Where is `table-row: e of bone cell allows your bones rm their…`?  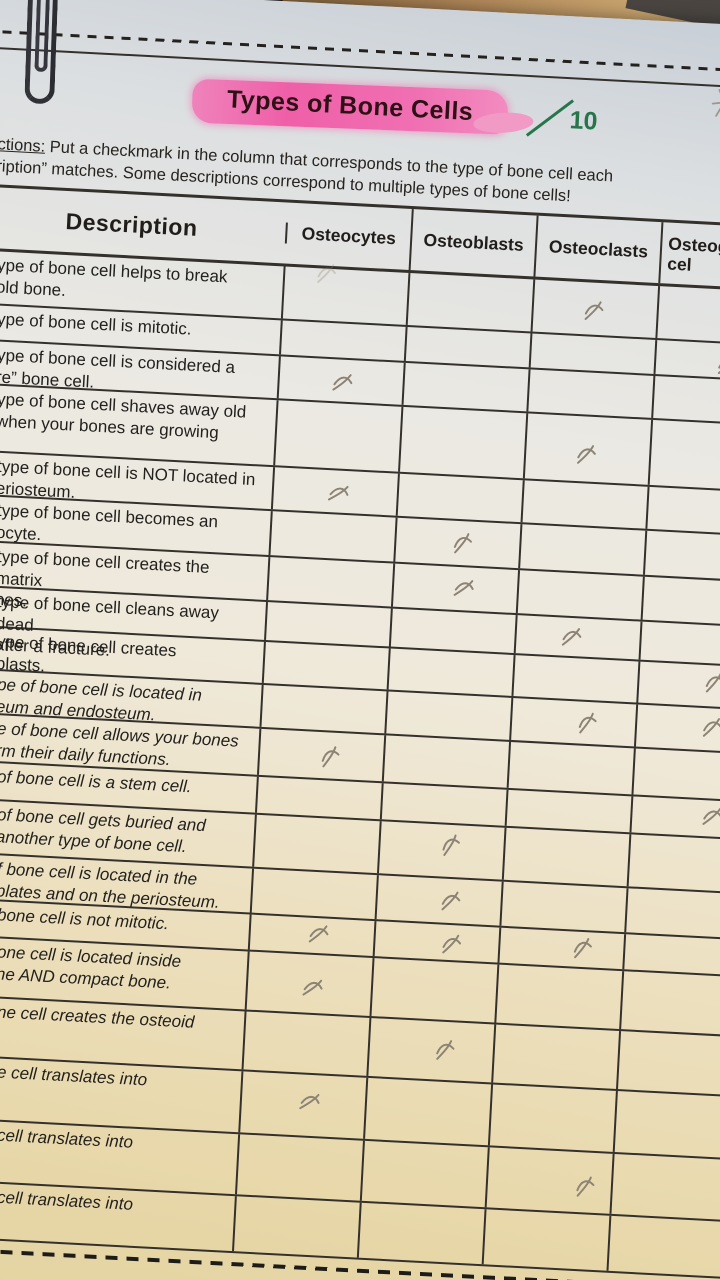
table-row: e of bone cell allows your bones rm their… is located at coordinates (360, 758).